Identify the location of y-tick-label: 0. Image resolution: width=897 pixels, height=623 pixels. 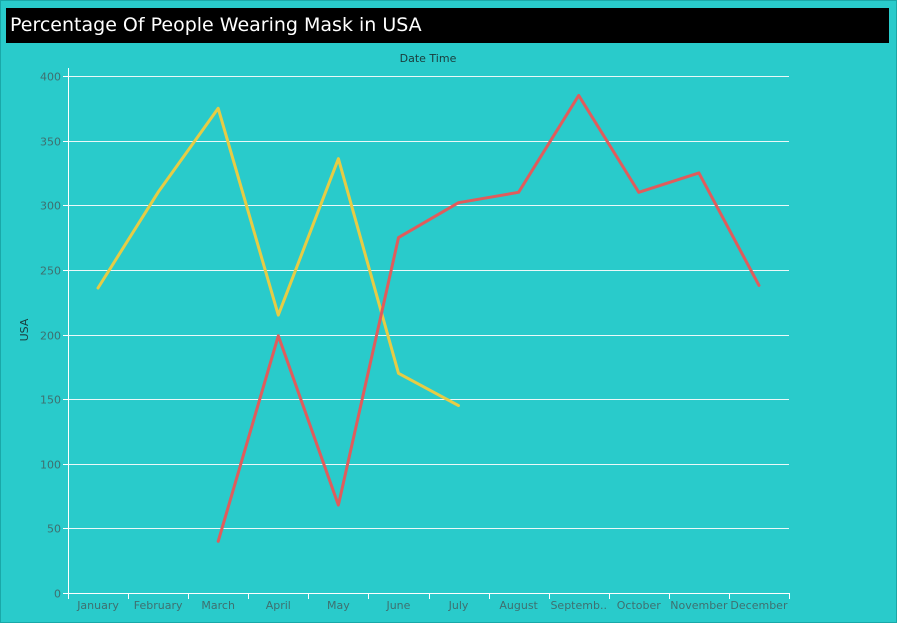
(57, 594).